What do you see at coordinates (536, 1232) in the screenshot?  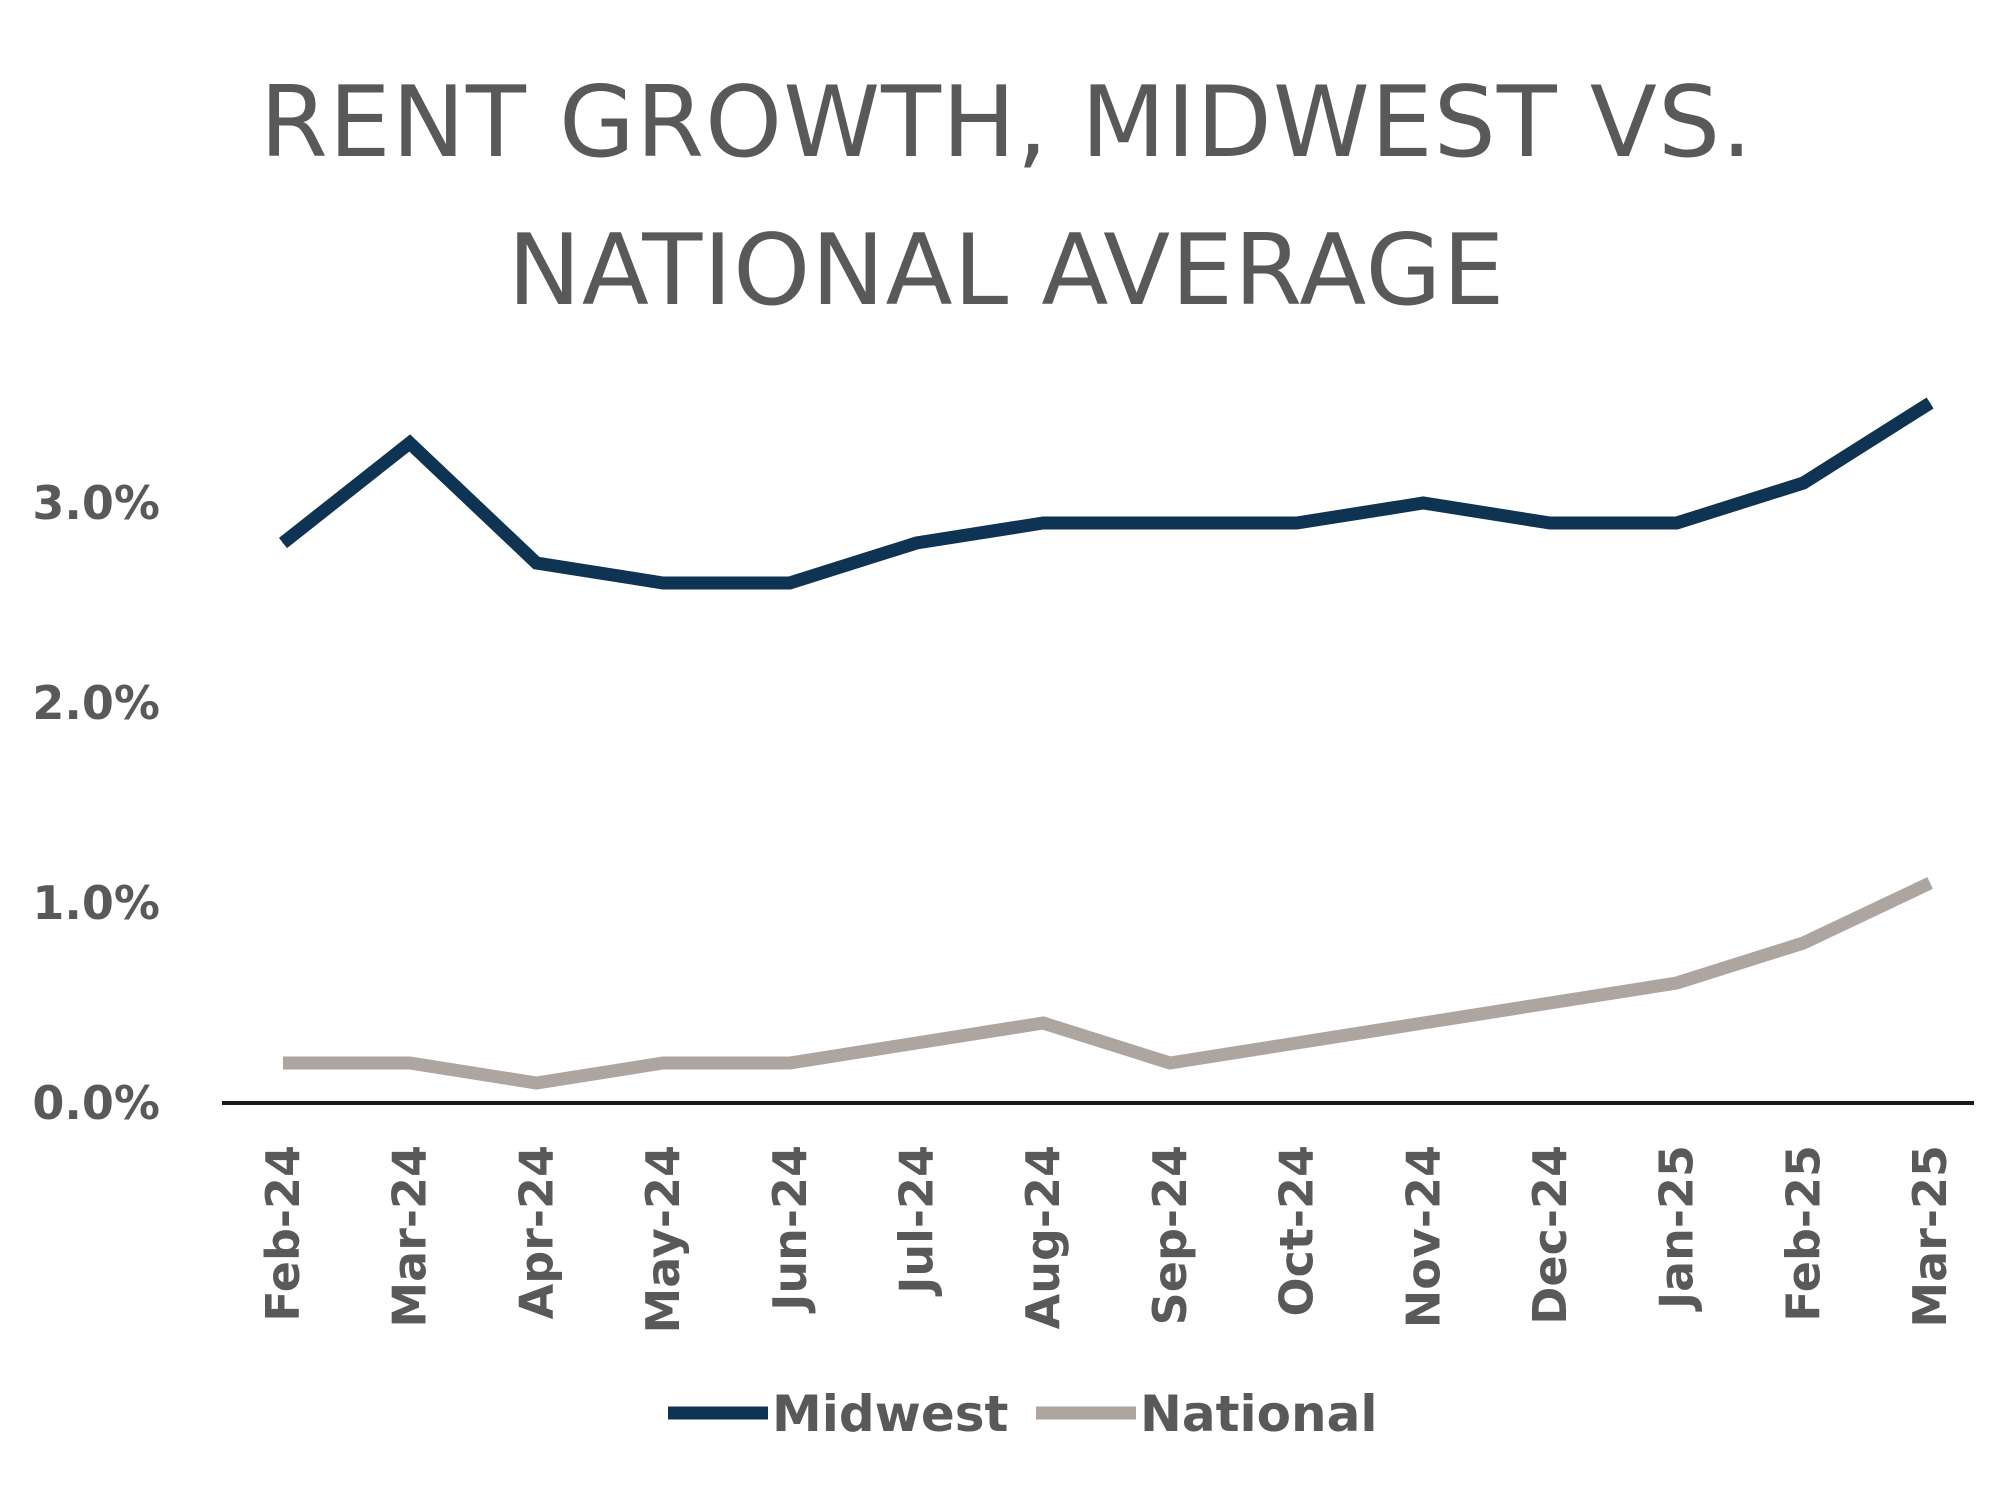 I see `x-tick-label: Apr-24` at bounding box center [536, 1232].